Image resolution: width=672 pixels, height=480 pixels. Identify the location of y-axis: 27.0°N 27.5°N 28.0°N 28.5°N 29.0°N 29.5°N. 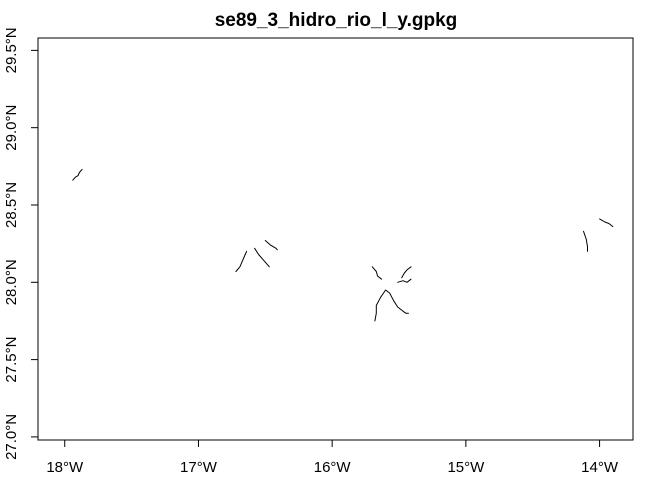
(20, 243).